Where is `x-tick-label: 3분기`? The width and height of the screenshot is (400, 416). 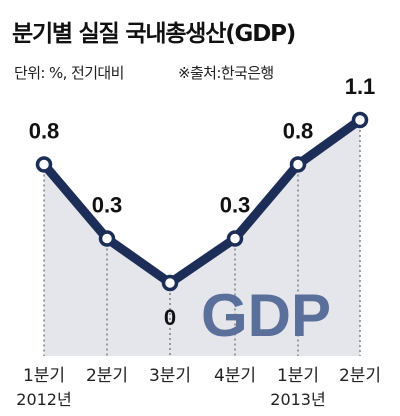
x-tick-label: 3분기 is located at coordinates (170, 376).